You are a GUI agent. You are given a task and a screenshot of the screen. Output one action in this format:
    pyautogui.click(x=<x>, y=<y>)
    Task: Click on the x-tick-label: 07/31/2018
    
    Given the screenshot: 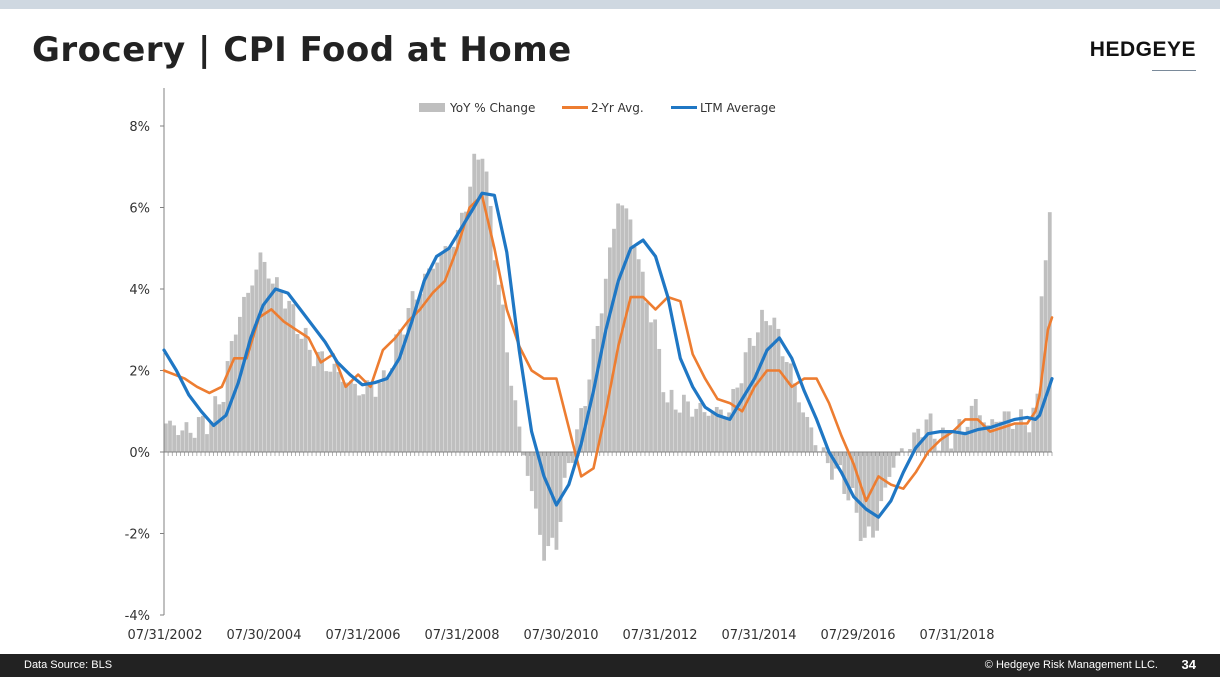 What is the action you would take?
    pyautogui.click(x=957, y=635)
    